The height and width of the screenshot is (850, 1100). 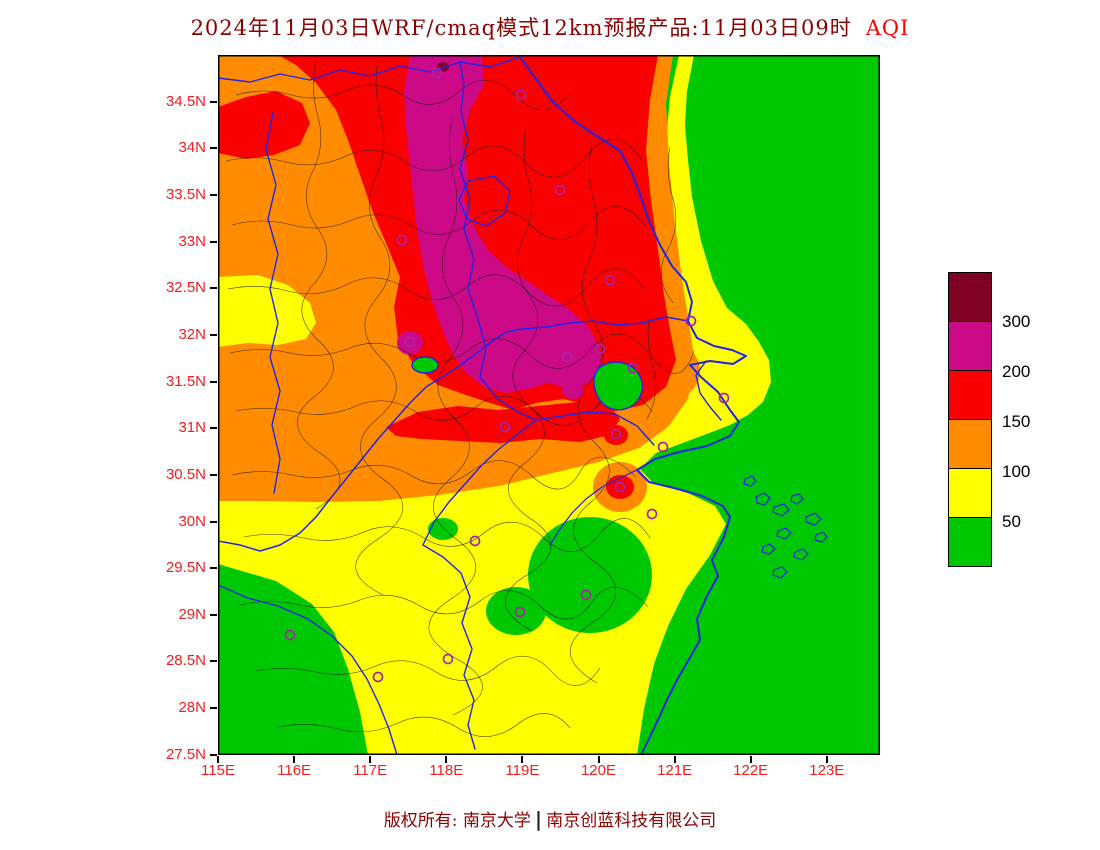 I want to click on border-jiangxi, so click(x=308, y=669).